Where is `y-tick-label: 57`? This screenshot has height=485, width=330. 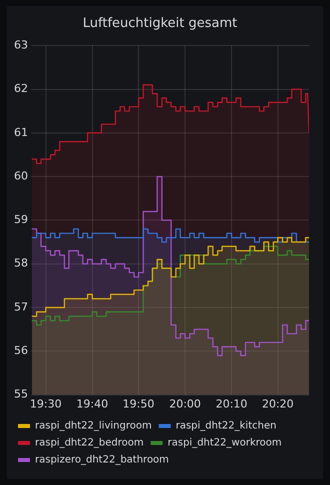 y-tick-label: 57 is located at coordinates (21, 307).